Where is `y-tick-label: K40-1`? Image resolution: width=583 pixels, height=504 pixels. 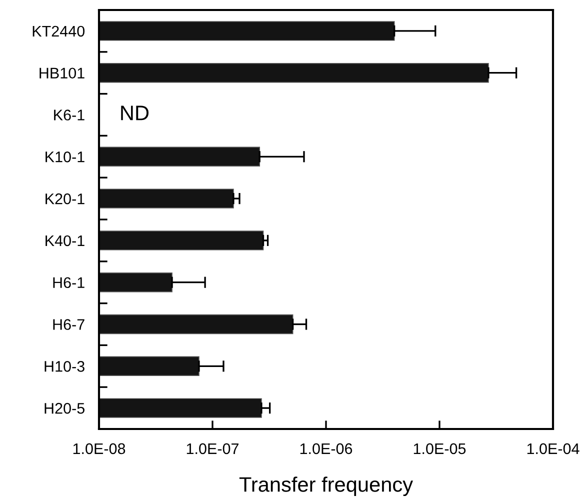
y-tick-label: K40-1 is located at coordinates (65, 240).